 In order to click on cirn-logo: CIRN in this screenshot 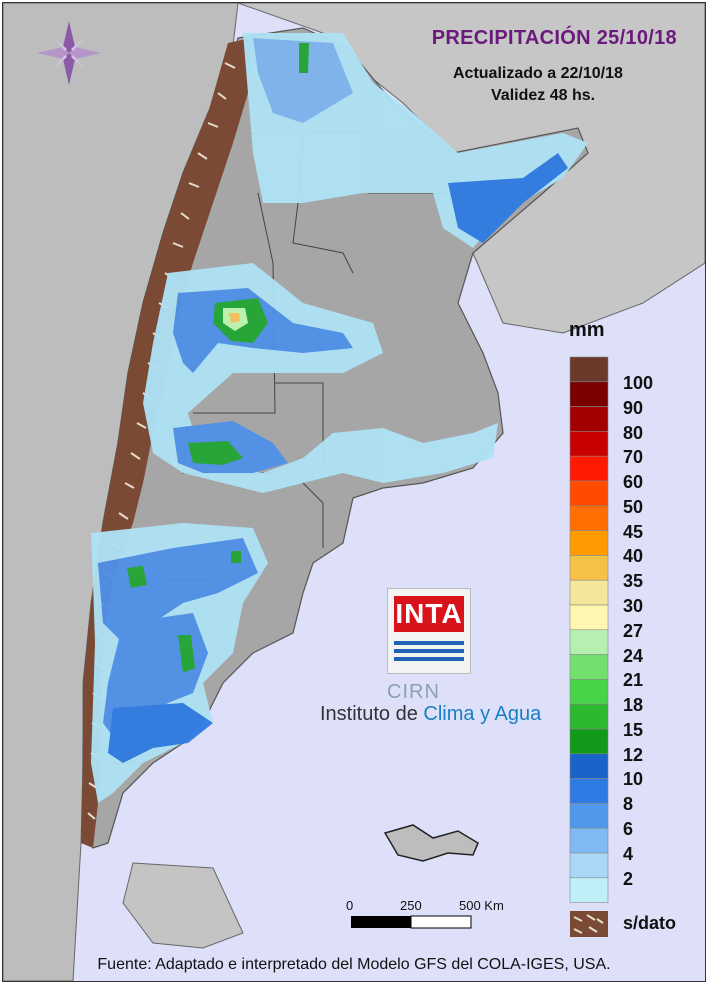, I will do `click(413, 692)`.